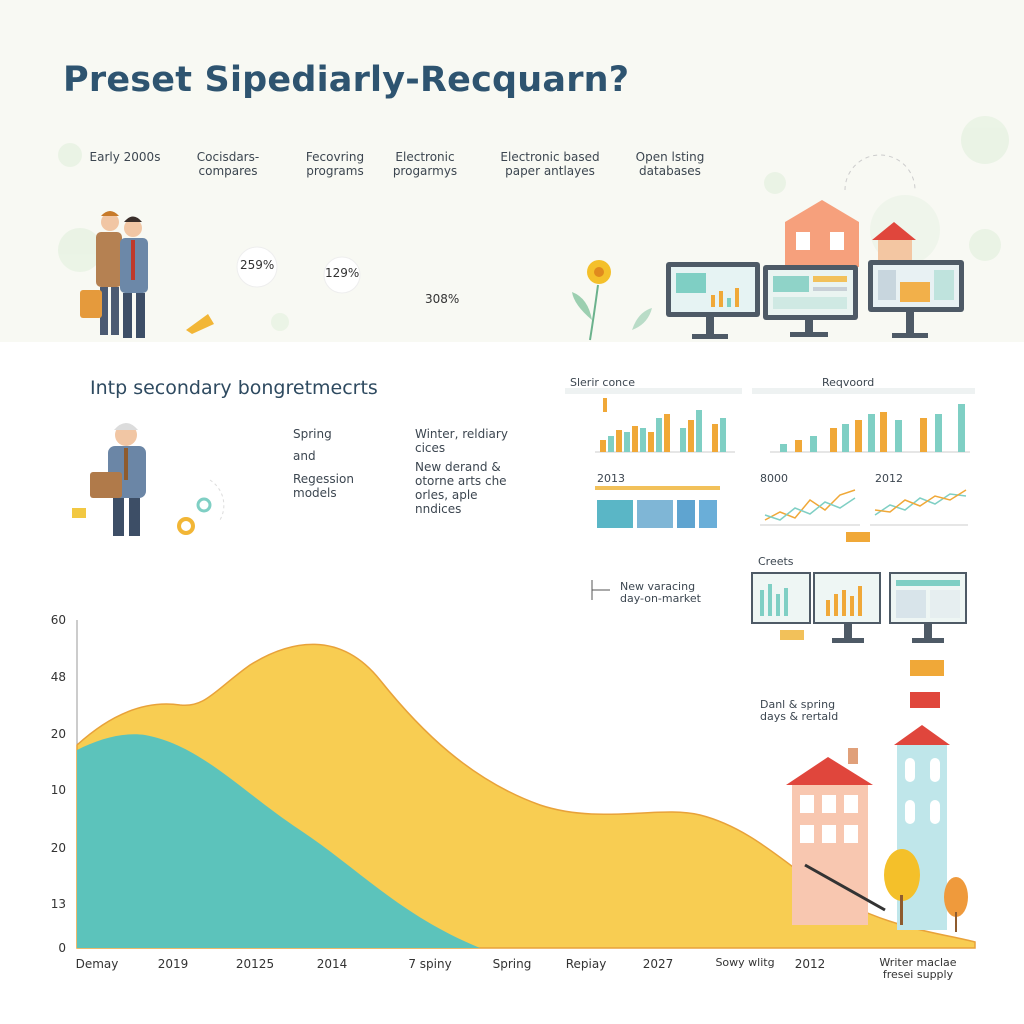 This screenshot has height=1024, width=1024. Describe the element at coordinates (918, 968) in the screenshot. I see `x-axis-label: Writer maclae fresei supply` at that location.